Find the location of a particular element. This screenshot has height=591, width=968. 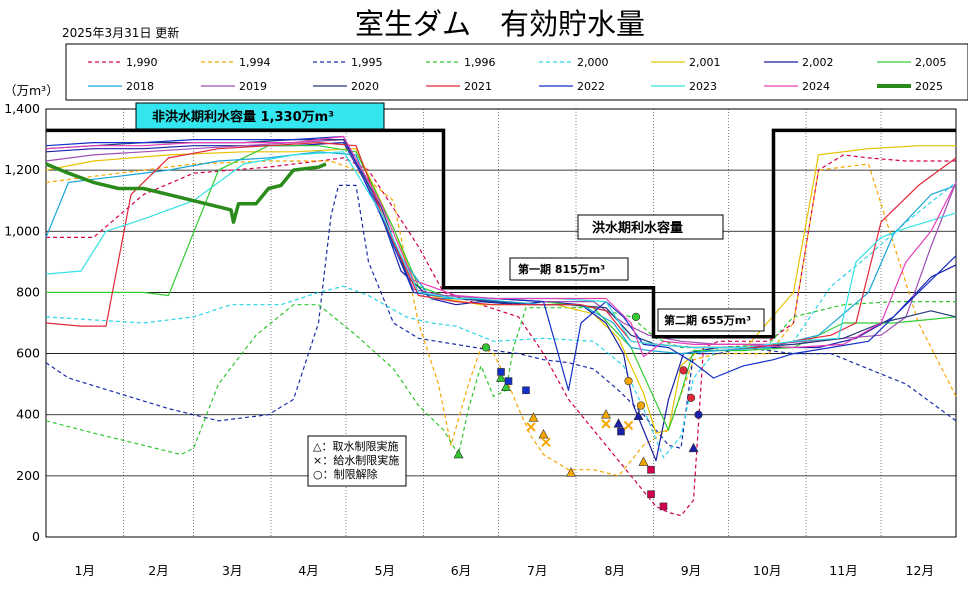

legend-box is located at coordinates (516, 72).